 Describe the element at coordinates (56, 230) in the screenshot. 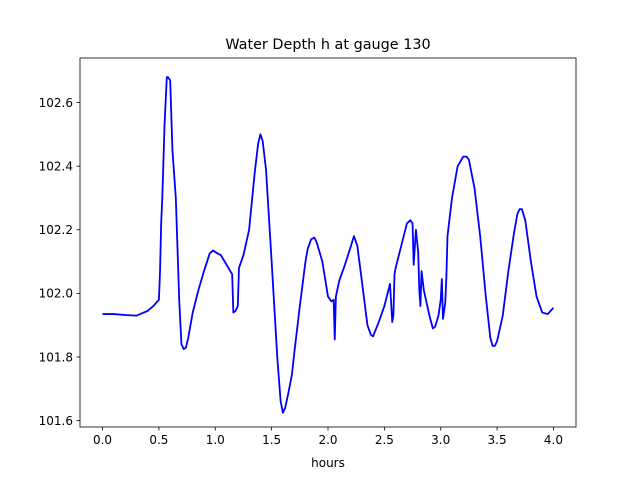

I see `y-tick-label: 102.2` at that location.